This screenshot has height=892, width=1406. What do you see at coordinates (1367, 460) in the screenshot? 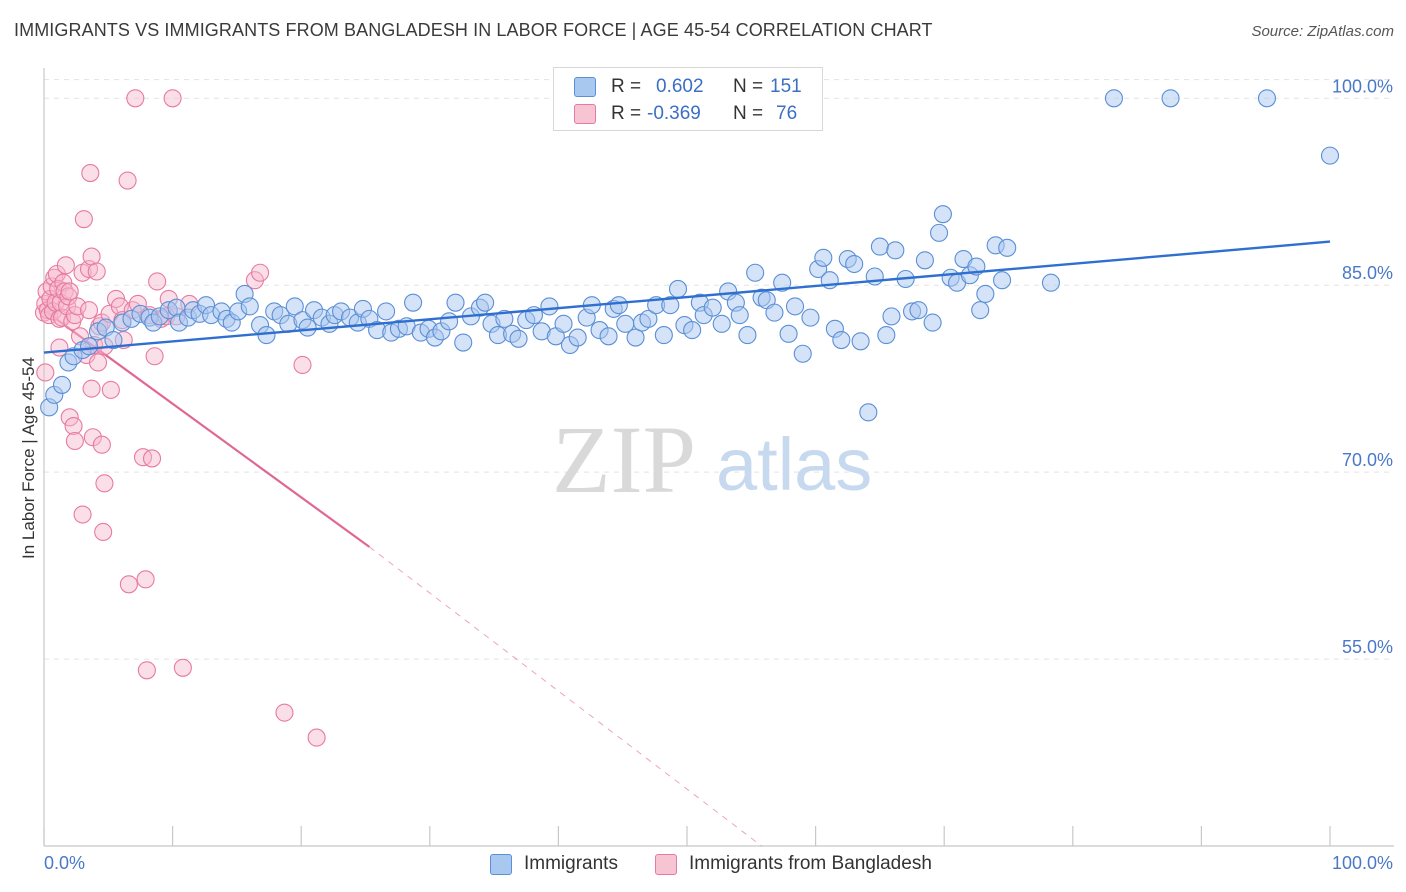
I see `y-tick-label: 70.0%` at bounding box center [1367, 460].